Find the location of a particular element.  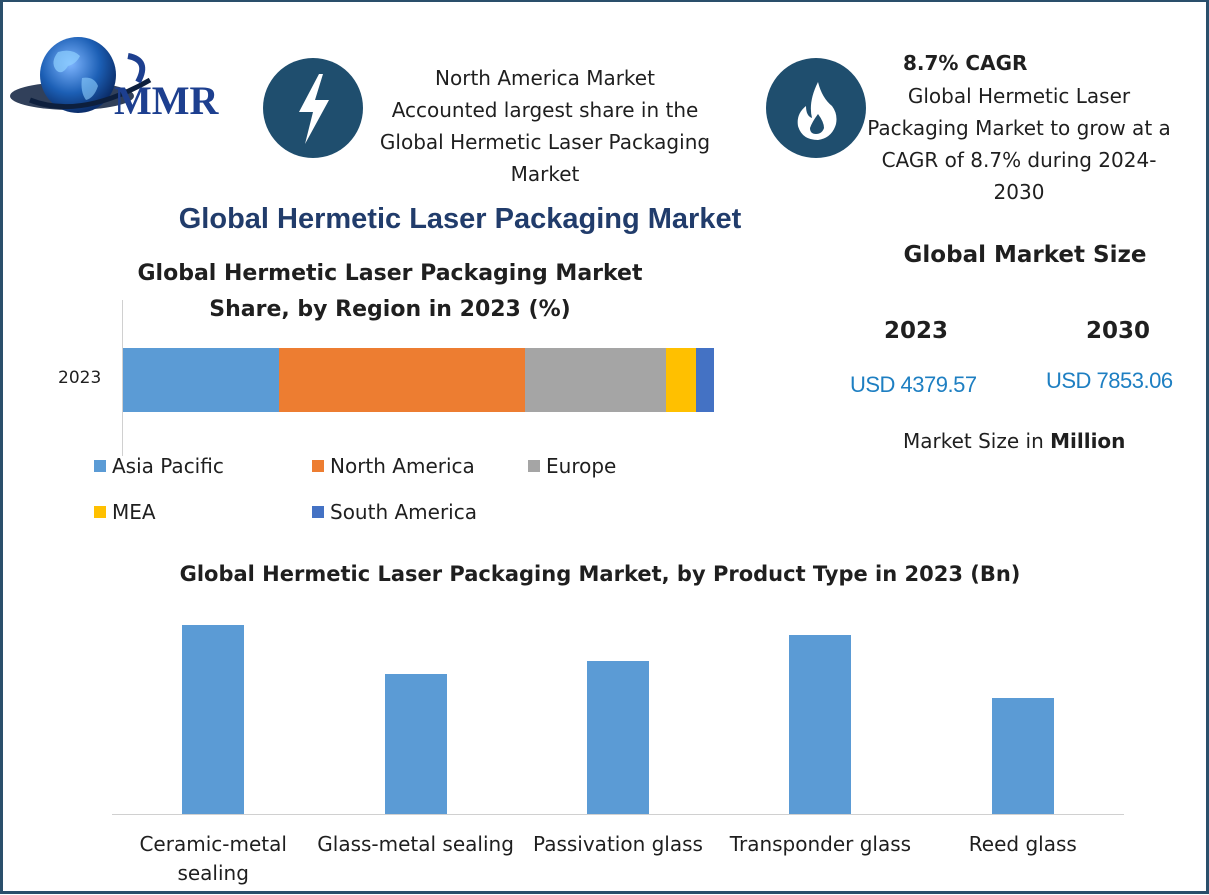

region-bar-segment-asia-pacific is located at coordinates (201, 380).